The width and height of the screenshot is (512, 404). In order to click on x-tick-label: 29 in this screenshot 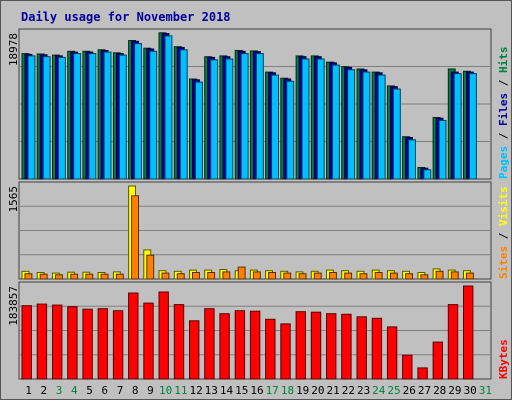, I will do `click(454, 390)`.